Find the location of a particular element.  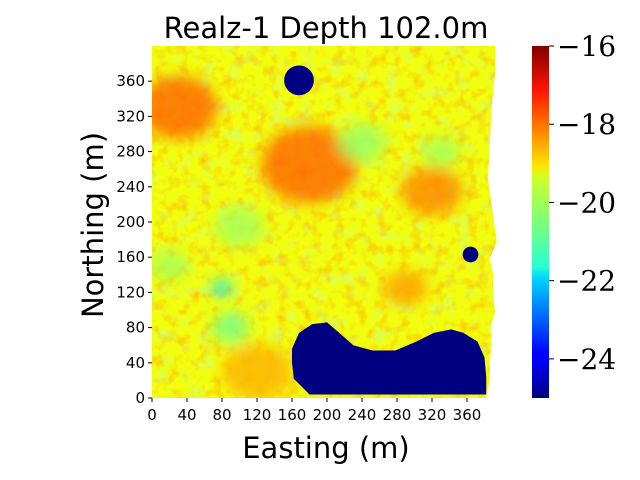

y-tick-label: 200 is located at coordinates (130, 222).